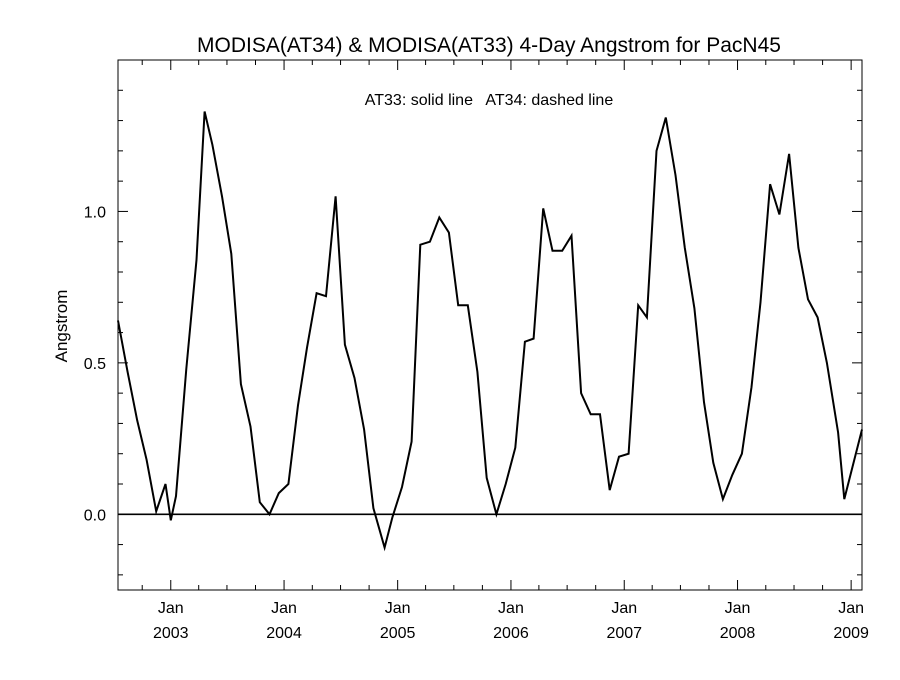  What do you see at coordinates (738, 633) in the screenshot?
I see `x-tick-label-year: 2008` at bounding box center [738, 633].